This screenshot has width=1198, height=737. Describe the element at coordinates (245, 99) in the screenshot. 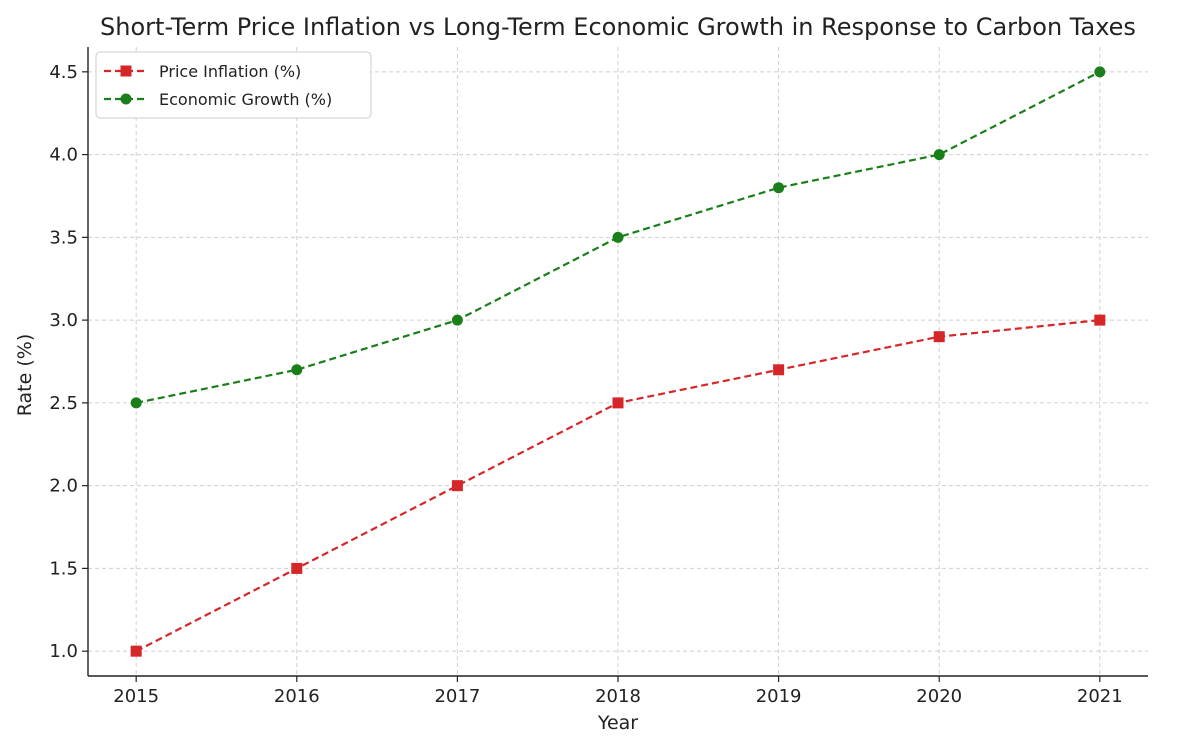

I see `legend-label: Economic Growth (%)` at that location.